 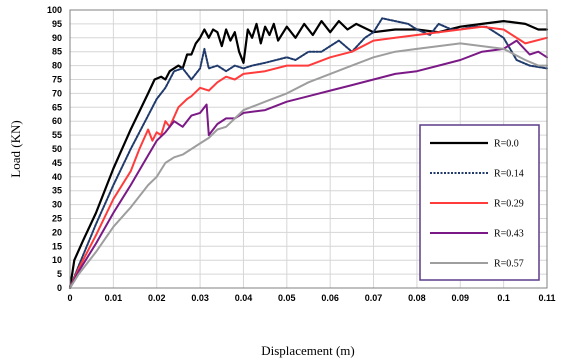 What do you see at coordinates (244, 298) in the screenshot?
I see `x-tick-label: 0.04` at bounding box center [244, 298].